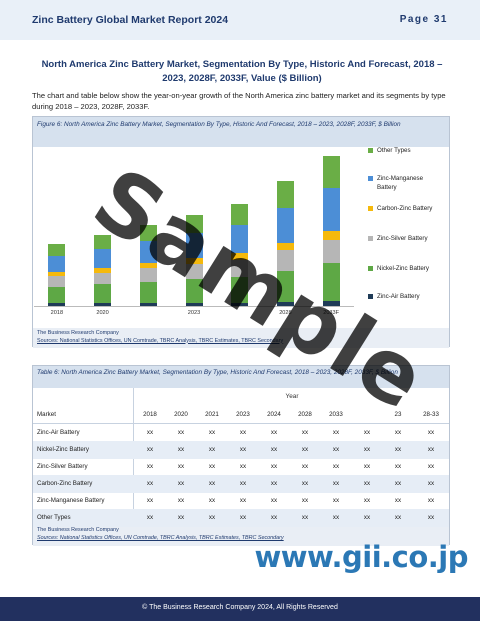  I want to click on figure-source-org: The Business Research Company, so click(78, 333).